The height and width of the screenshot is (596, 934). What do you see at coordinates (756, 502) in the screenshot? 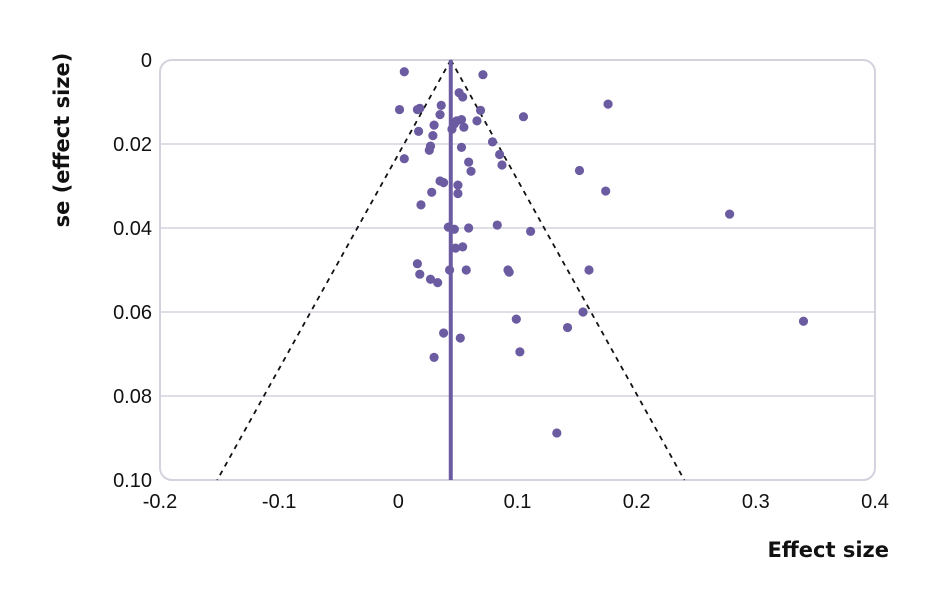
I see `x-tick-label: 0.3` at bounding box center [756, 502].